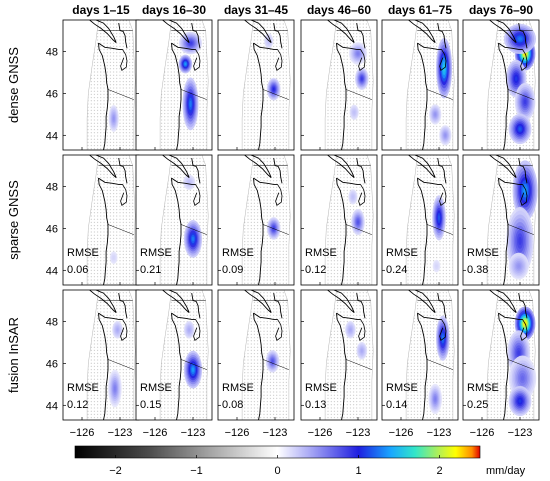  What do you see at coordinates (13, 220) in the screenshot?
I see `row-labels: dense GNSS sparse GNSS fusion InSAR` at bounding box center [13, 220].